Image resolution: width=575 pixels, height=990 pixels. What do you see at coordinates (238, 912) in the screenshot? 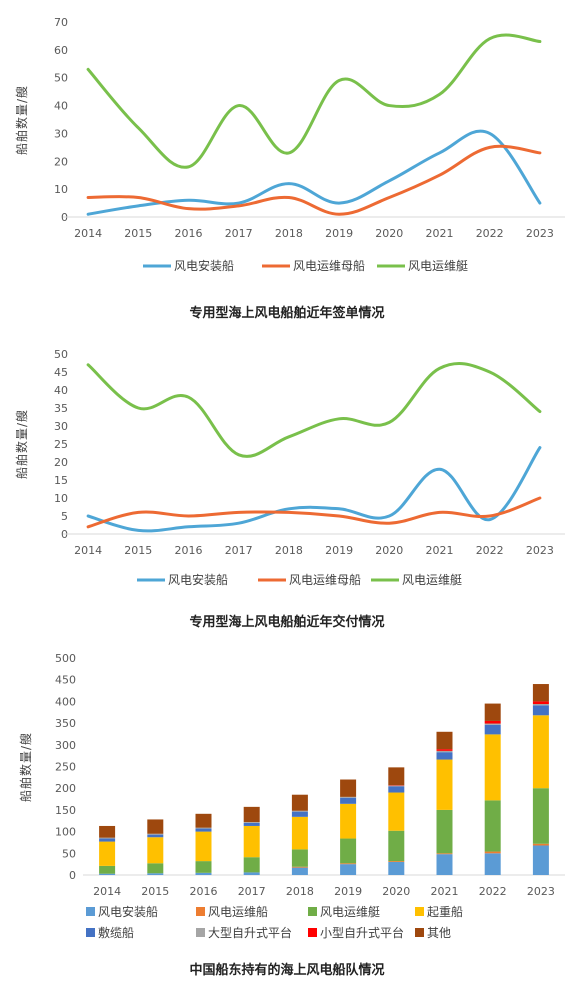
I see `legend-label: 风电运维船` at bounding box center [238, 912].